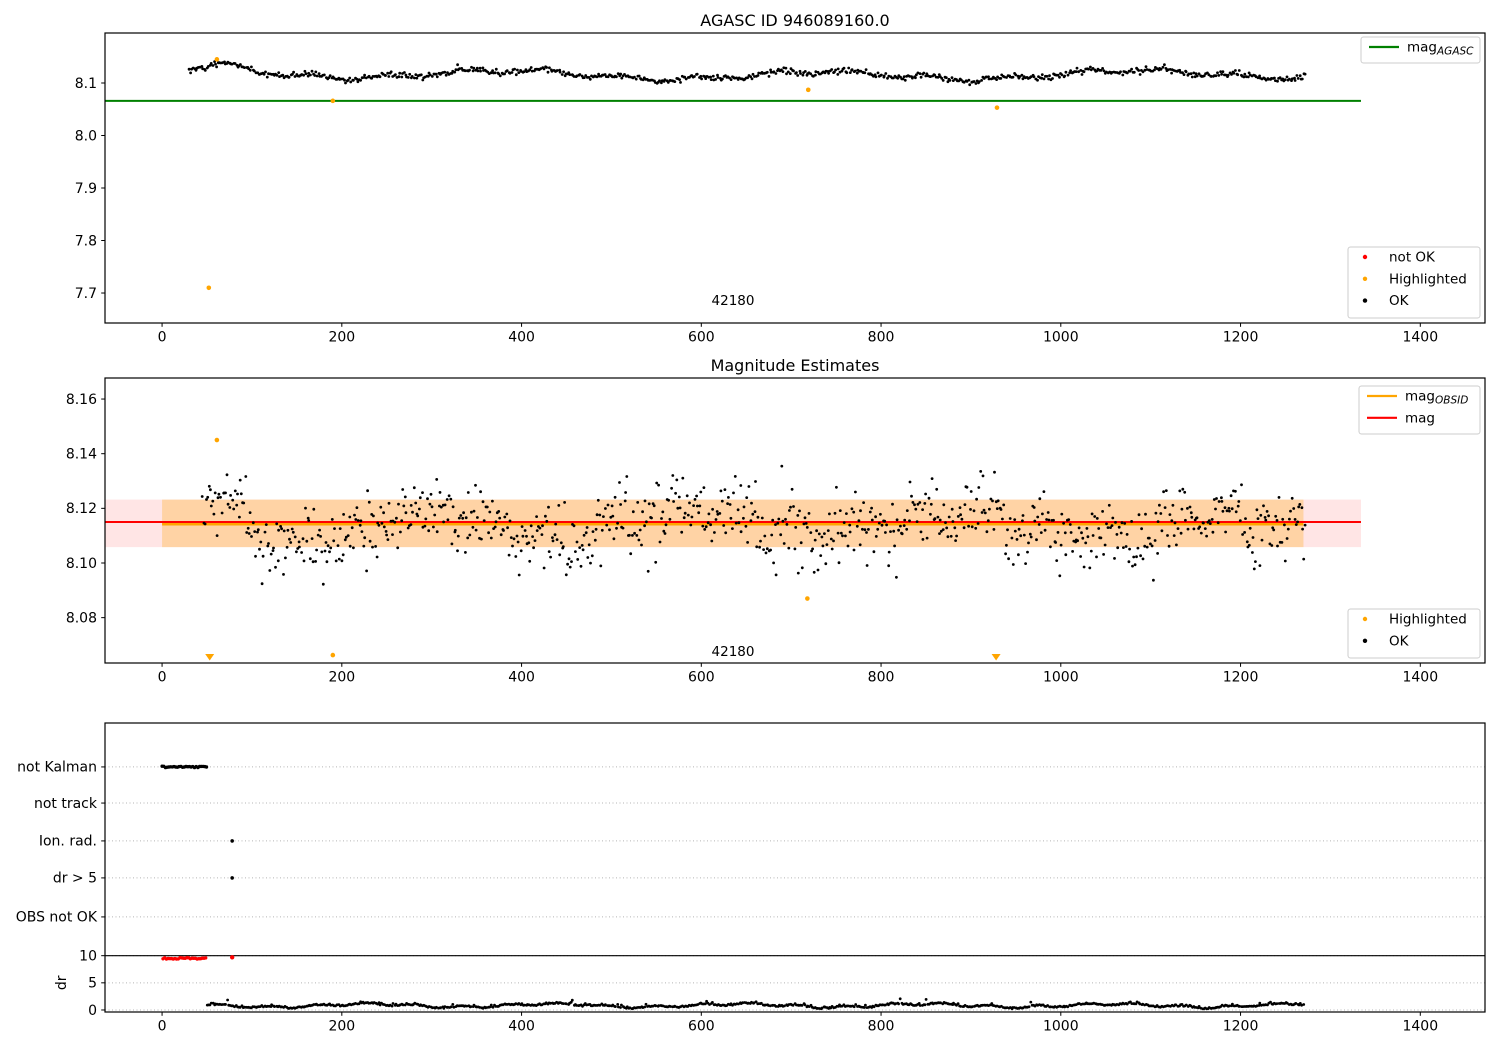 This screenshot has width=1500, height=1050. What do you see at coordinates (795, 365) in the screenshot?
I see `plot2-title: Magnitude Estimates` at bounding box center [795, 365].